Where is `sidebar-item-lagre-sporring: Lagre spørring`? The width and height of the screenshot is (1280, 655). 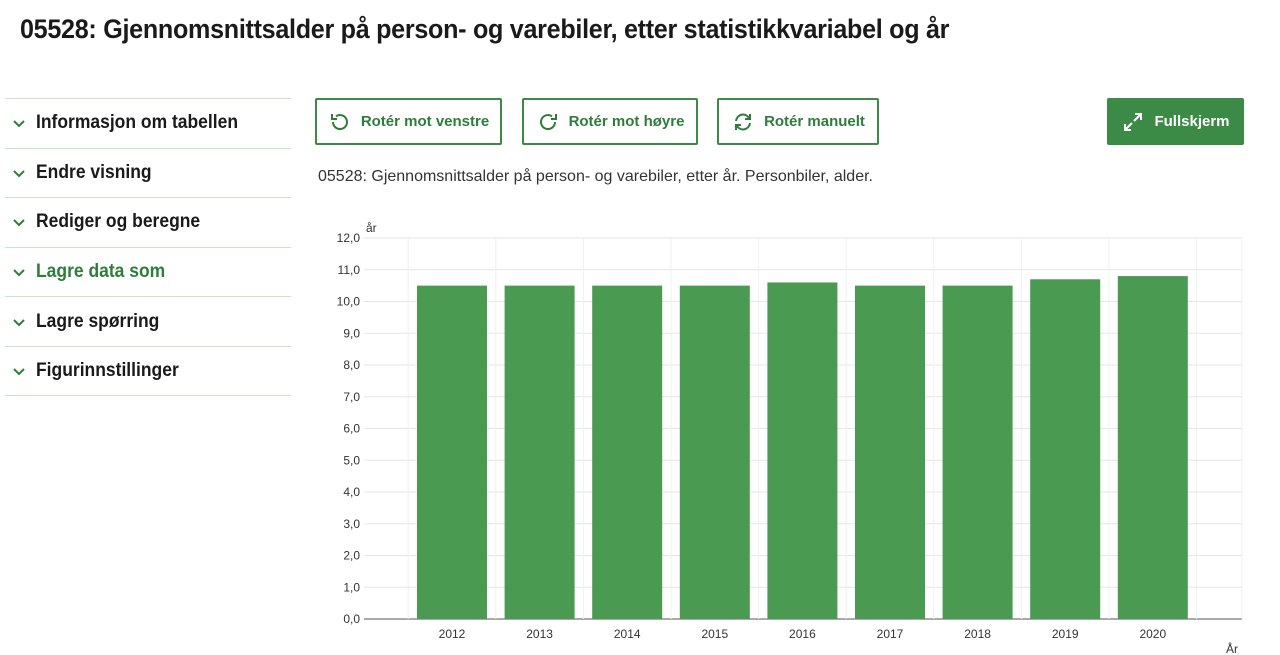
sidebar-item-lagre-sporring: Lagre spørring is located at coordinates (148, 321).